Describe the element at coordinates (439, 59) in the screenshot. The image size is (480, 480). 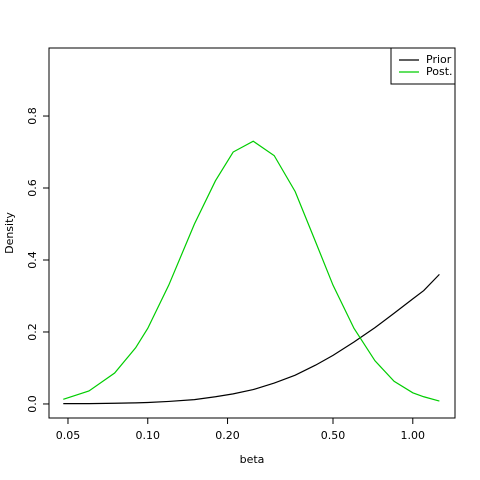
I see `legend-label: Prior` at that location.